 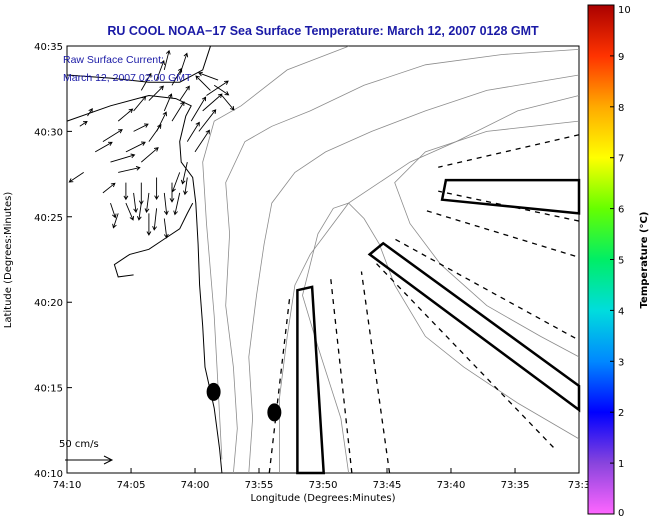 I want to click on x-tick-label: 74:05, so click(x=131, y=485).